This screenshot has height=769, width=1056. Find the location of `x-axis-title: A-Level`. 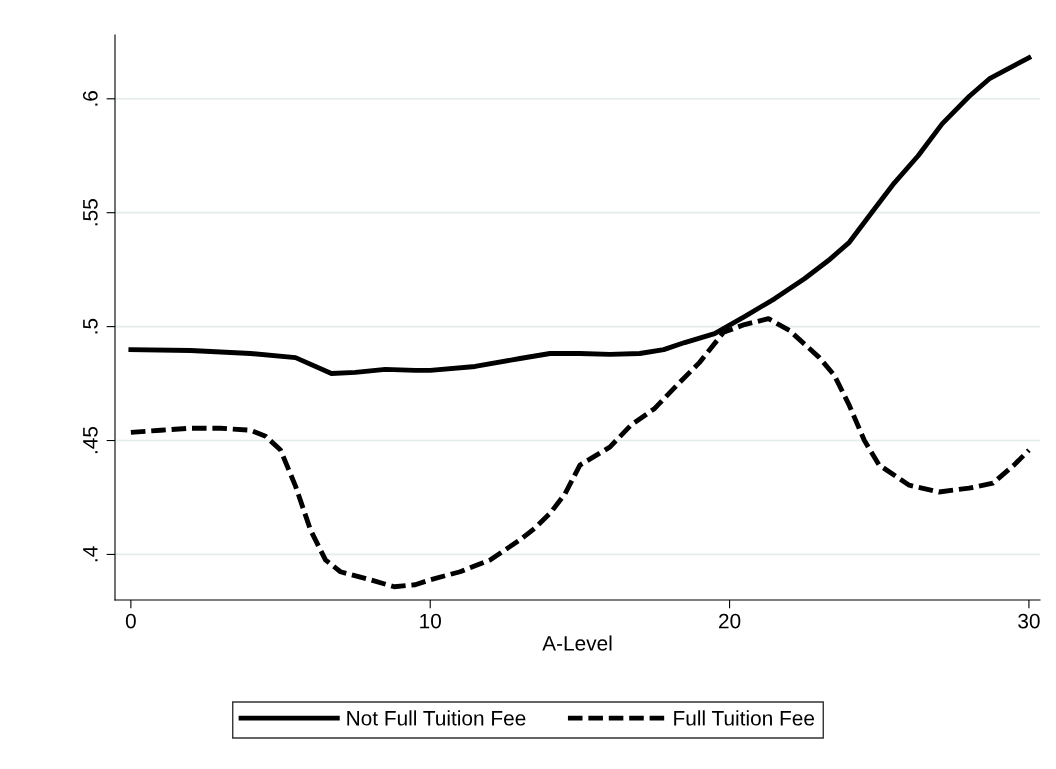

x-axis-title: A-Level is located at coordinates (577, 643).